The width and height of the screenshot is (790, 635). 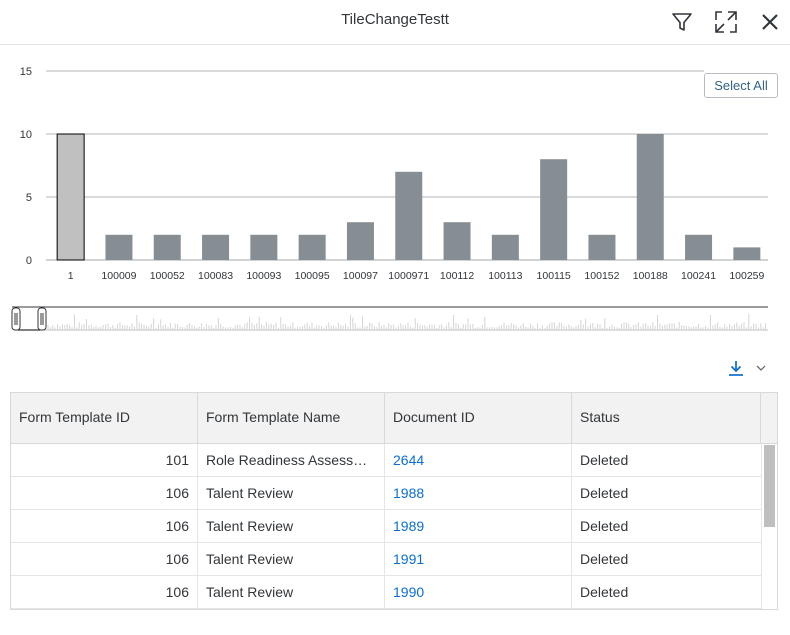 What do you see at coordinates (554, 276) in the screenshot?
I see `x-tick-label: 100115` at bounding box center [554, 276].